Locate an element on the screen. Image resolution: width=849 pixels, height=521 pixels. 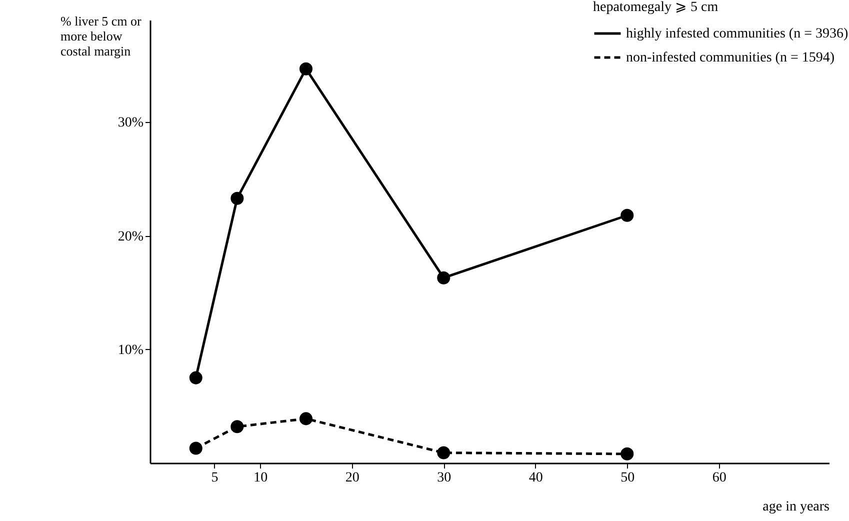
y-tick-label: 30% is located at coordinates (131, 123).